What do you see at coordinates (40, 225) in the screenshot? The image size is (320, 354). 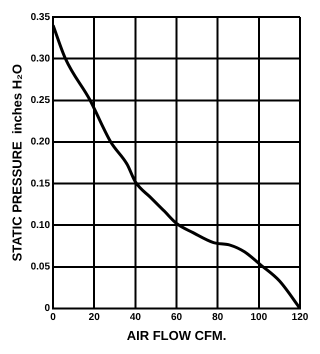 I see `y-tick-label: 0.10` at bounding box center [40, 225].